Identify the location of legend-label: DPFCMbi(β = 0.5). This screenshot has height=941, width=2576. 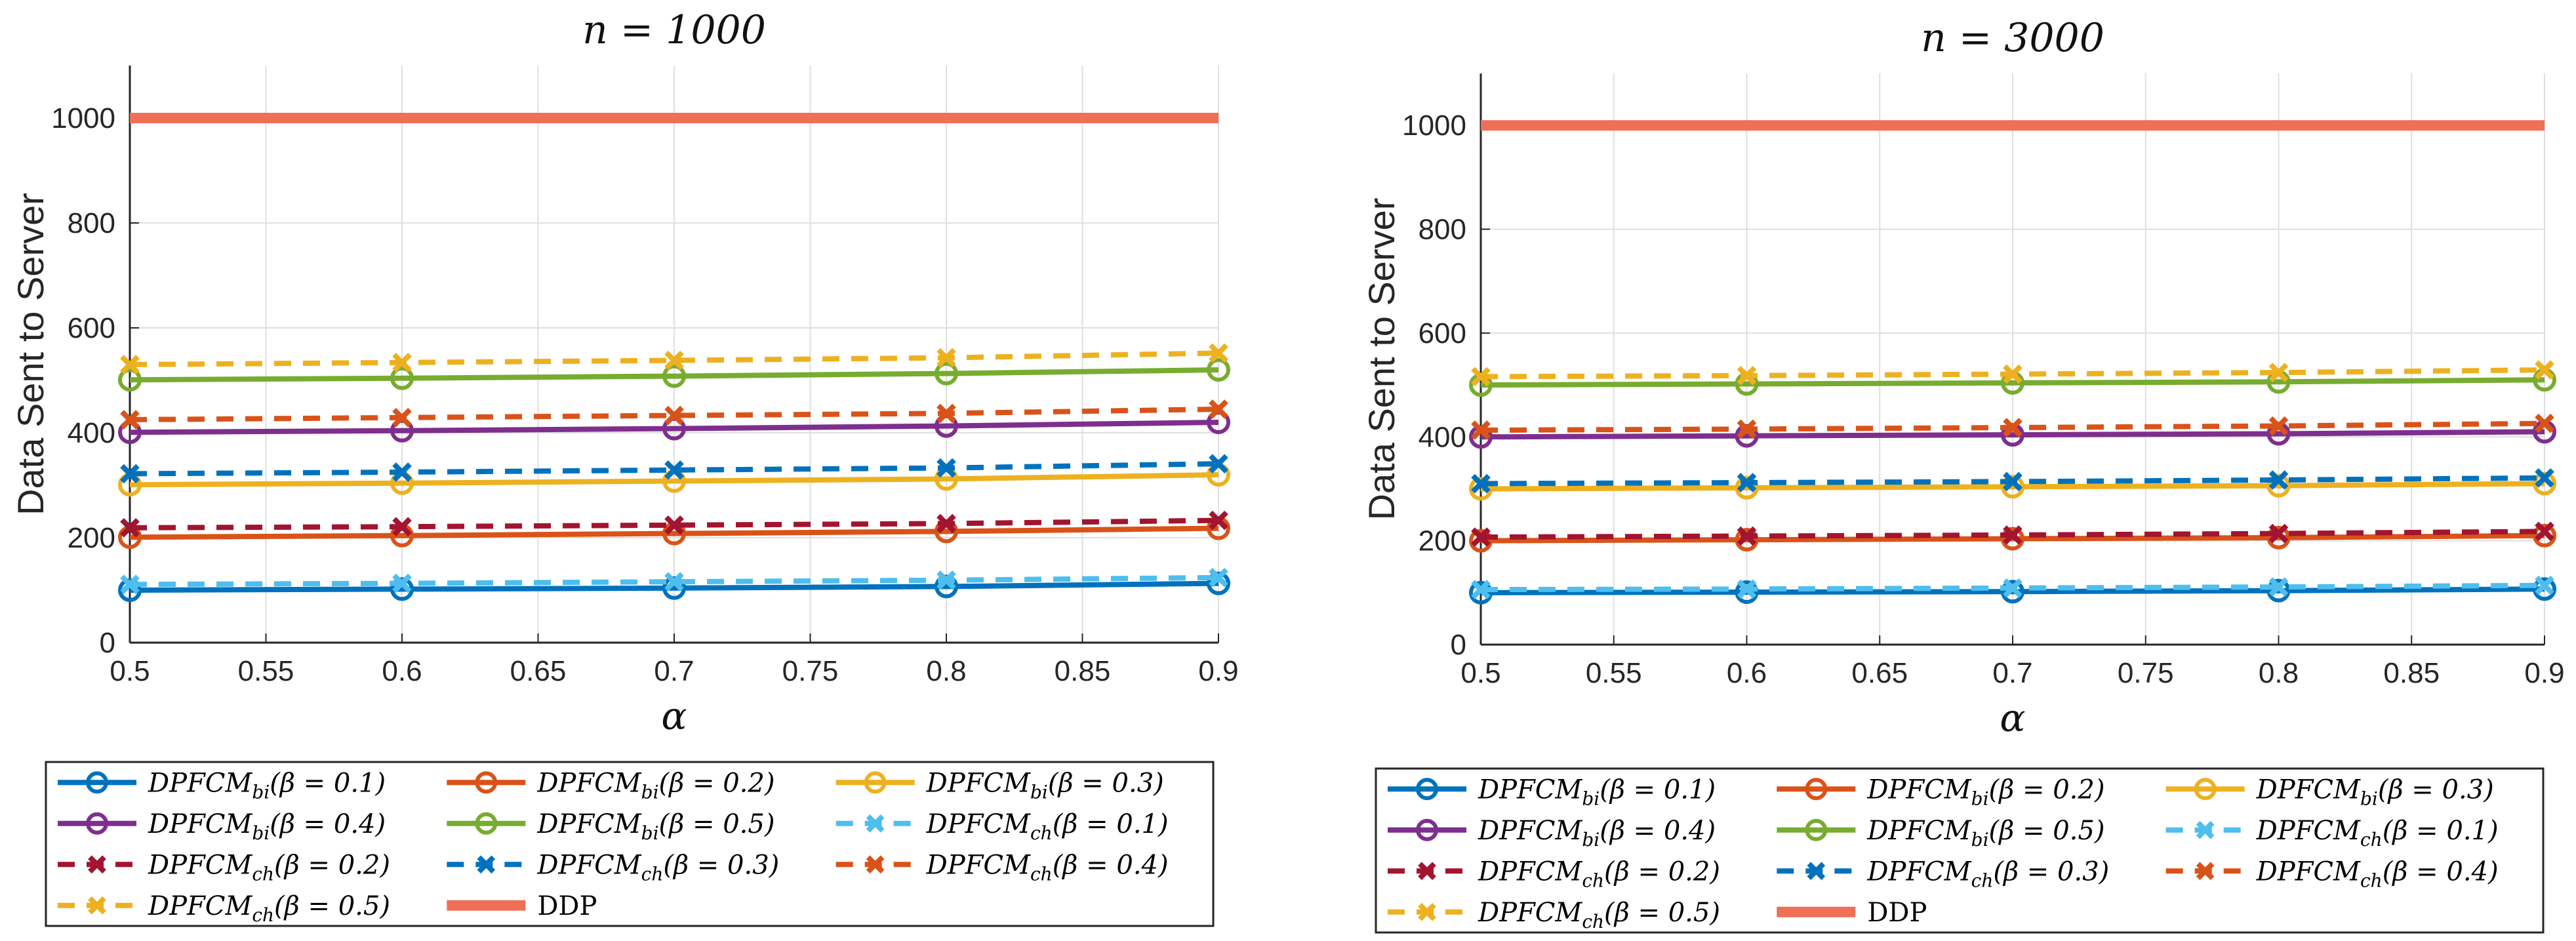
(655, 826).